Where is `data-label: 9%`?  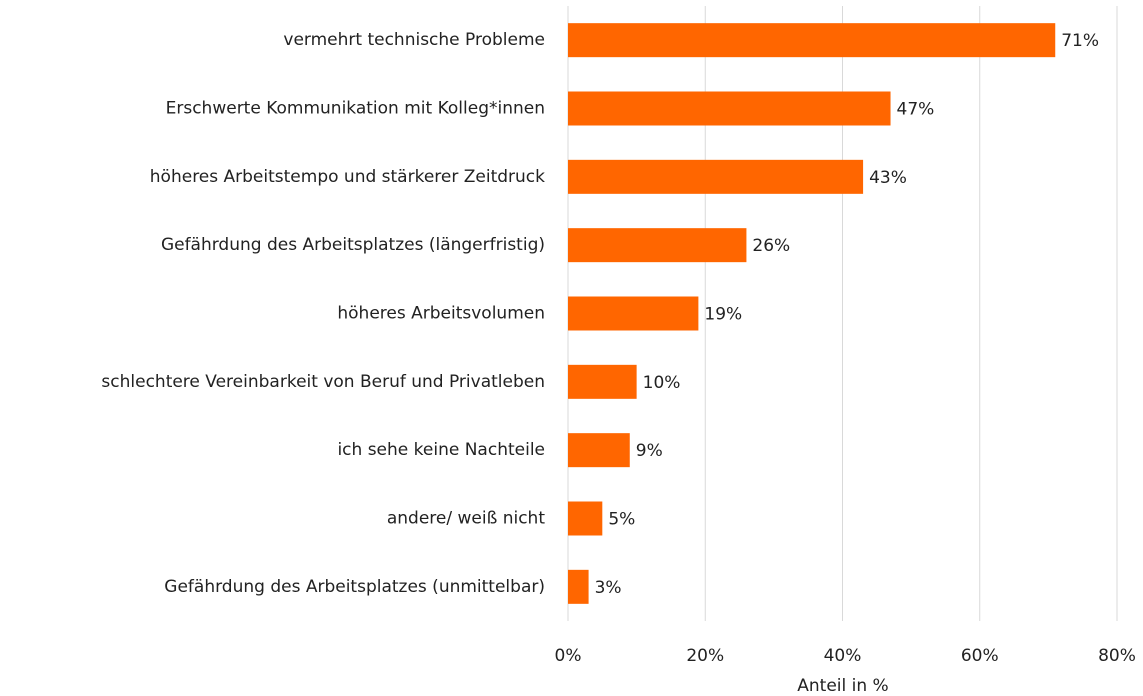 data-label: 9% is located at coordinates (649, 451).